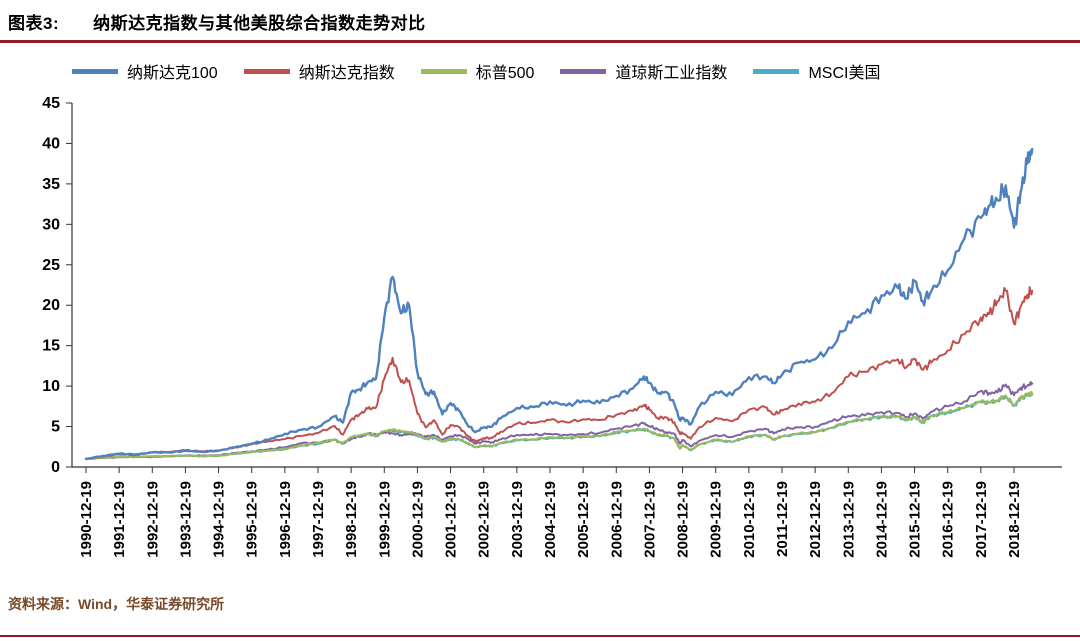  What do you see at coordinates (451, 519) in the screenshot?
I see `x-tick-label: 2001-12-19` at bounding box center [451, 519].